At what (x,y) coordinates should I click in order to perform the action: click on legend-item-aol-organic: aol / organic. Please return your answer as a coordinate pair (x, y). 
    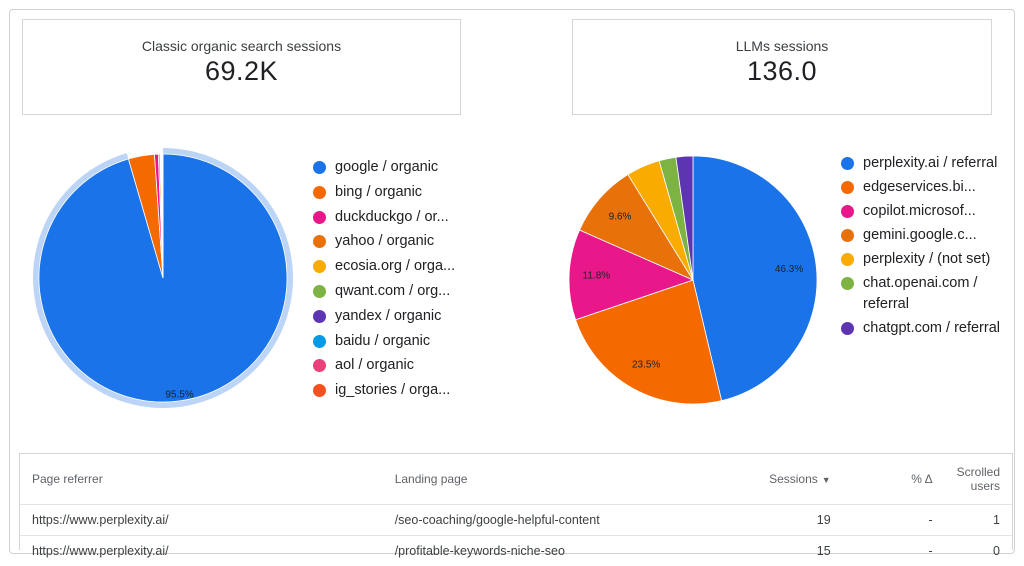
    Looking at the image, I should click on (393, 365).